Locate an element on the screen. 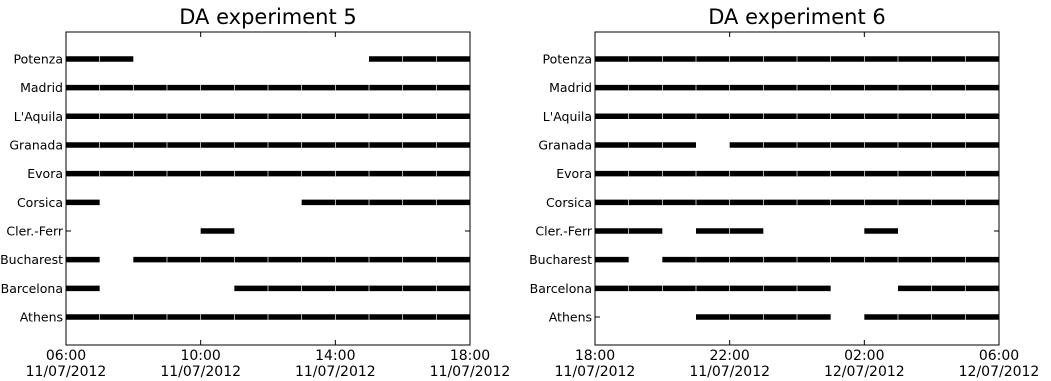 This screenshot has width=1051, height=381. x-tick-time-label: 14:00 is located at coordinates (335, 356).